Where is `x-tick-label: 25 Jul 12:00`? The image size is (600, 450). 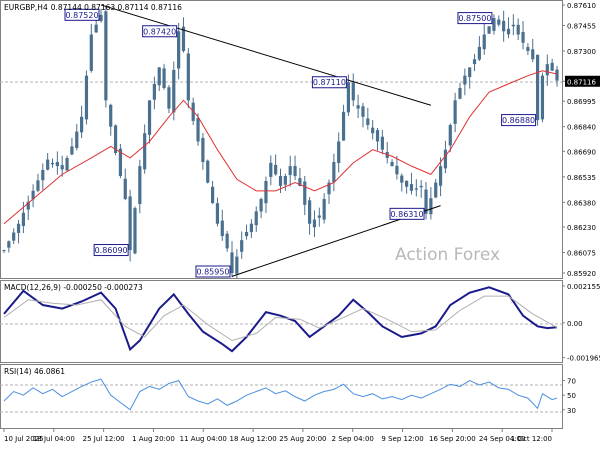 x-tick-label: 25 Jul 12:00 is located at coordinates (104, 439).